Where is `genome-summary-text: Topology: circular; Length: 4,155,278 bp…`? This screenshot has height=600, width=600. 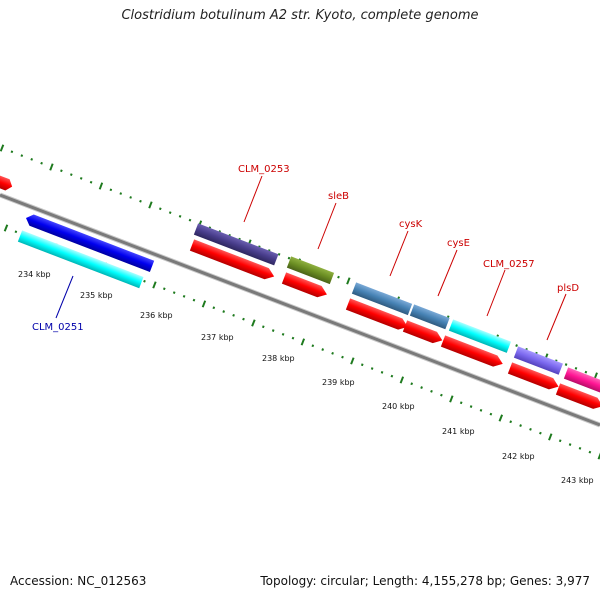 genome-summary-text: Topology: circular; Length: 4,155,278 bp… is located at coordinates (425, 581).